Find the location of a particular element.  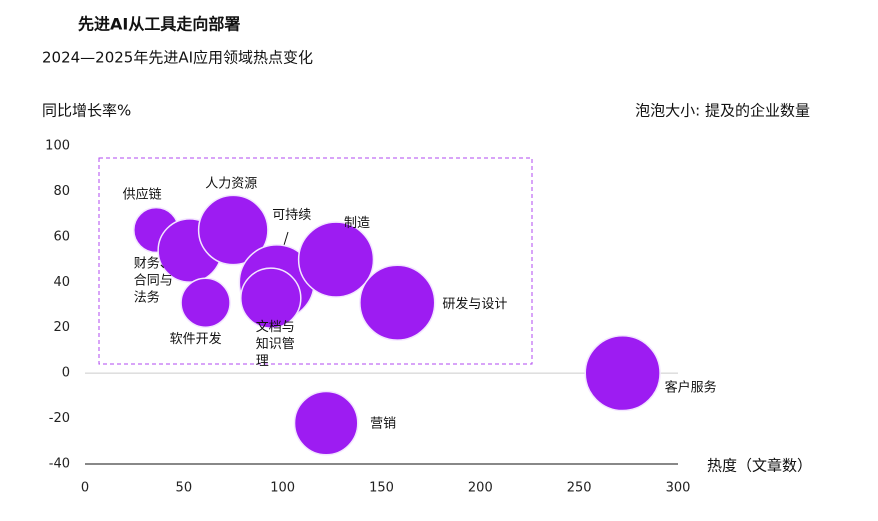

y-tick-label: 40 is located at coordinates (61, 282).